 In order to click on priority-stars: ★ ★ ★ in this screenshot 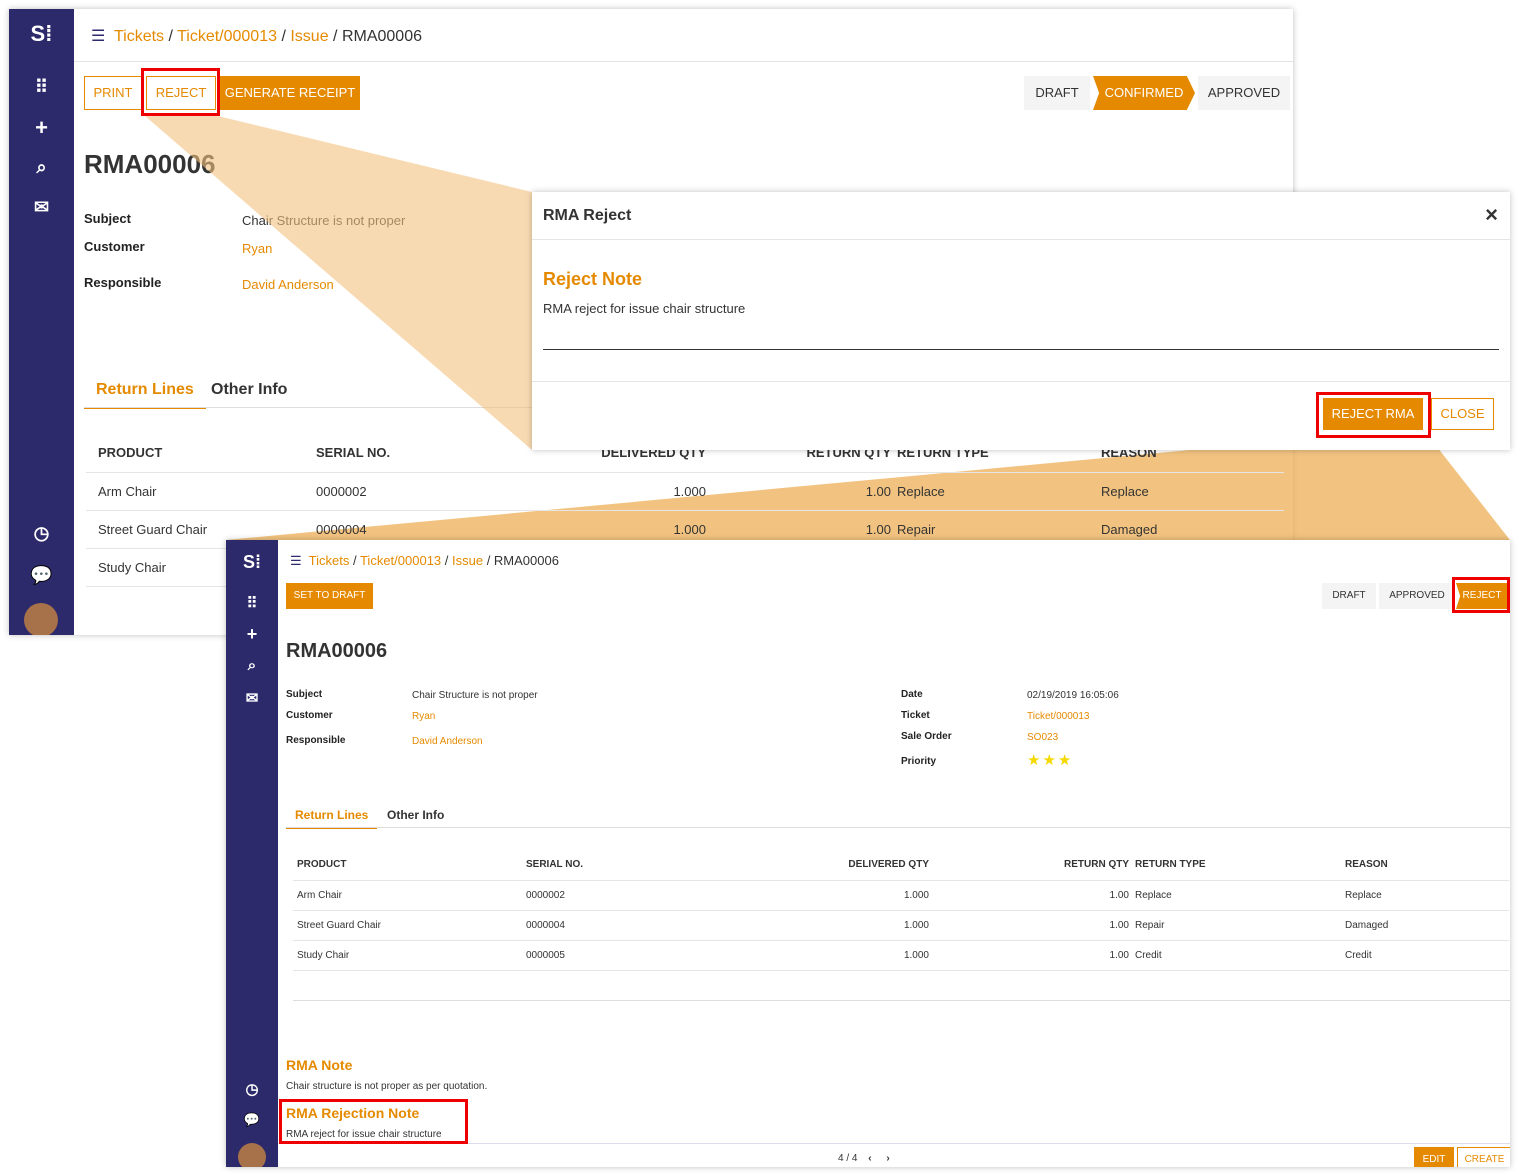, I will do `click(1050, 760)`.